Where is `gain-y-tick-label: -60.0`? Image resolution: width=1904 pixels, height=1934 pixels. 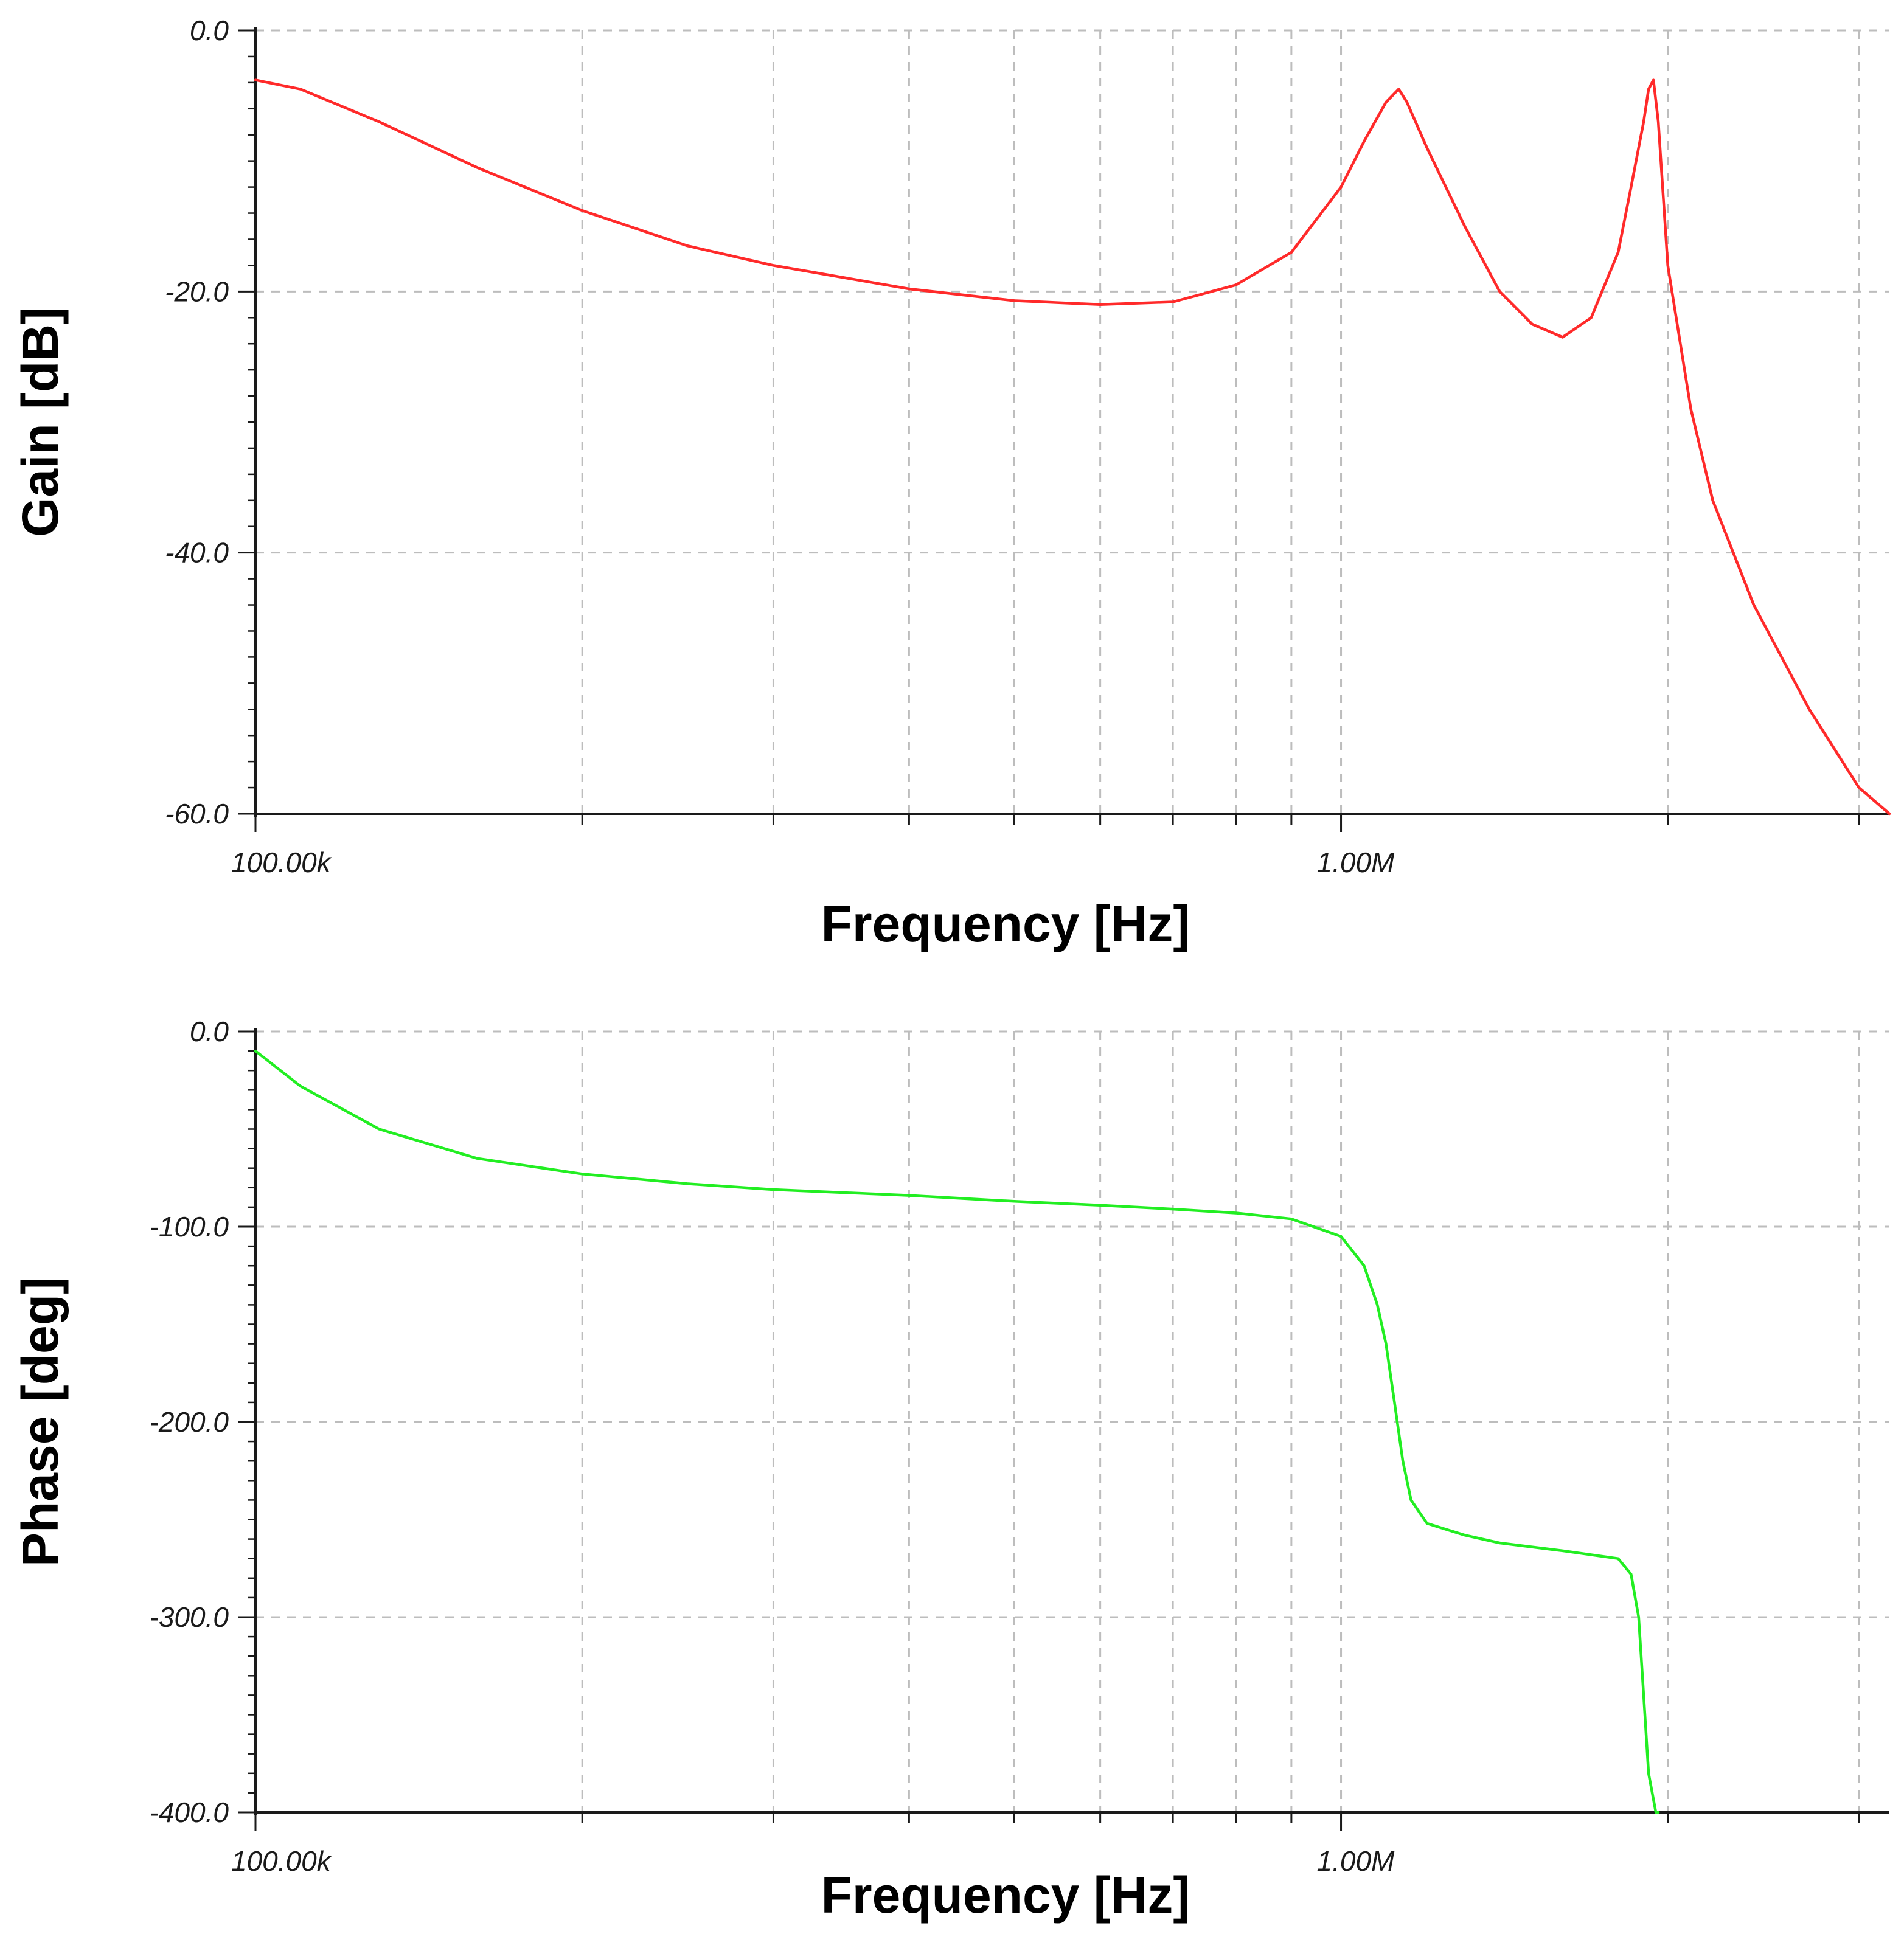 gain-y-tick-label: -60.0 is located at coordinates (197, 814).